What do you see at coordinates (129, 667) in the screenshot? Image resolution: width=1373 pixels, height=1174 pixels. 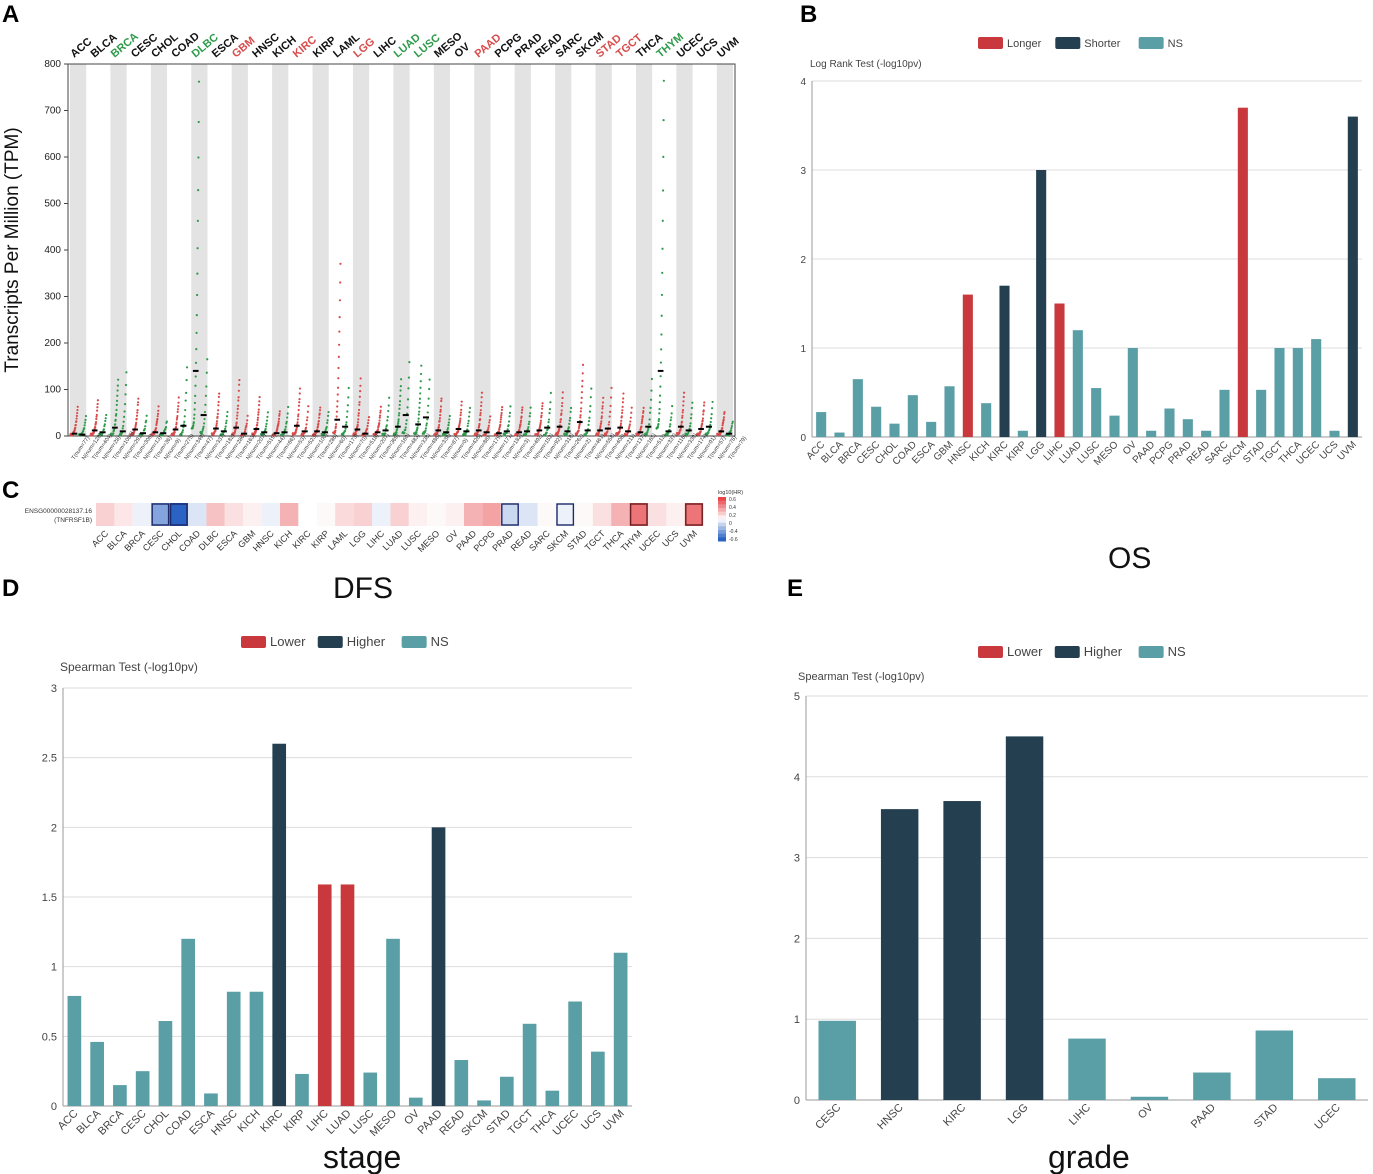 I see `chart-title: Spearman Test (-log10pv)` at bounding box center [129, 667].